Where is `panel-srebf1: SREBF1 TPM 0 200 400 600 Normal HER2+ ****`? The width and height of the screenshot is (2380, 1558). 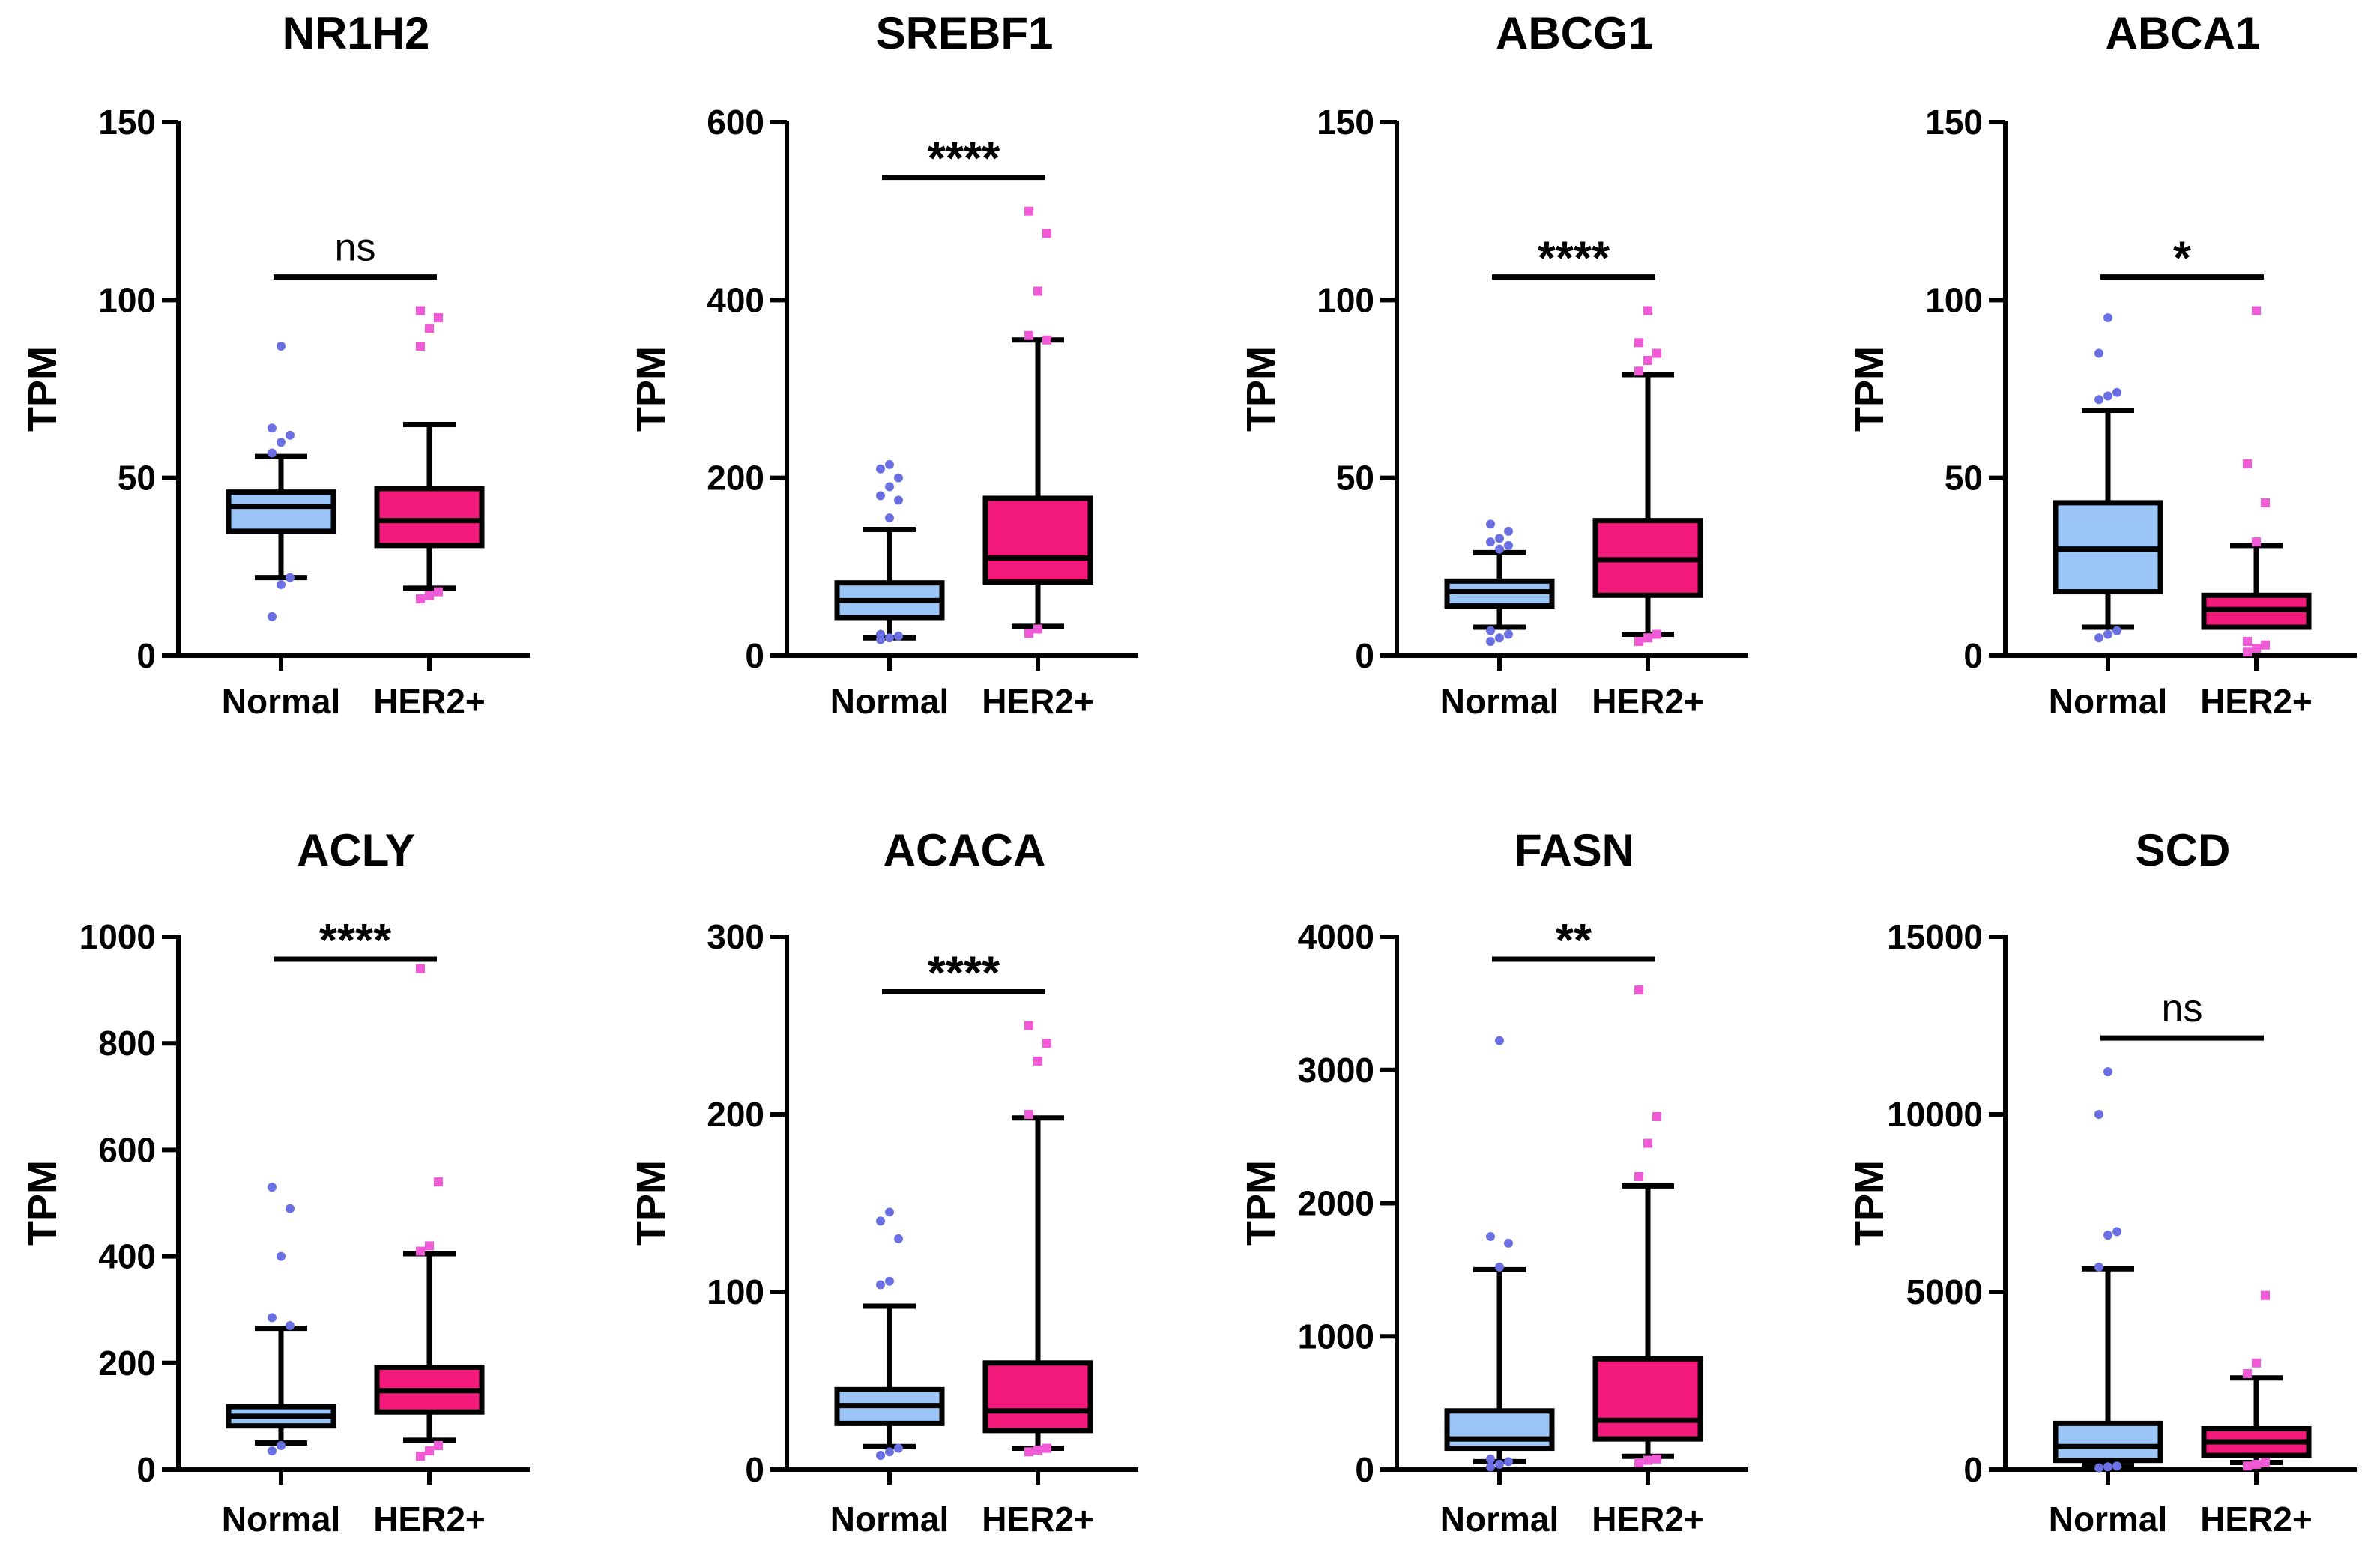 panel-srebf1: SREBF1 TPM 0 200 400 600 Normal HER2+ **** is located at coordinates (883, 364).